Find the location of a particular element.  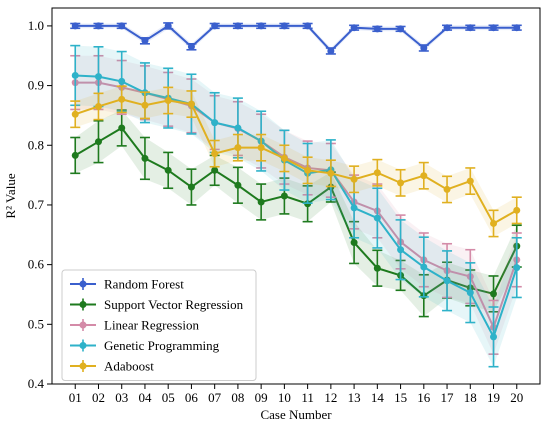

x-tick-label: 14 is located at coordinates (378, 397).